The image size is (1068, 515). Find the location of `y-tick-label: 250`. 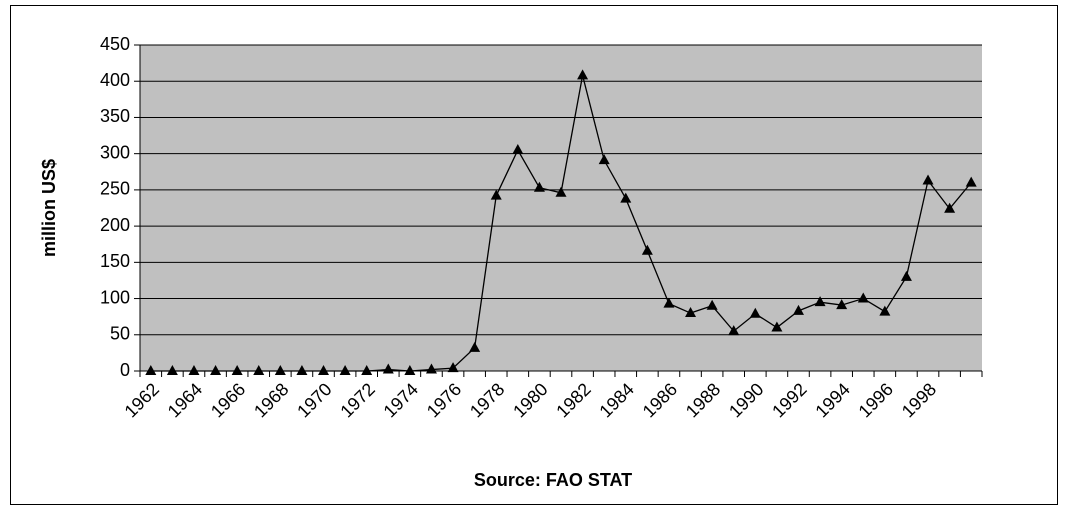

y-tick-label: 250 is located at coordinates (115, 189).